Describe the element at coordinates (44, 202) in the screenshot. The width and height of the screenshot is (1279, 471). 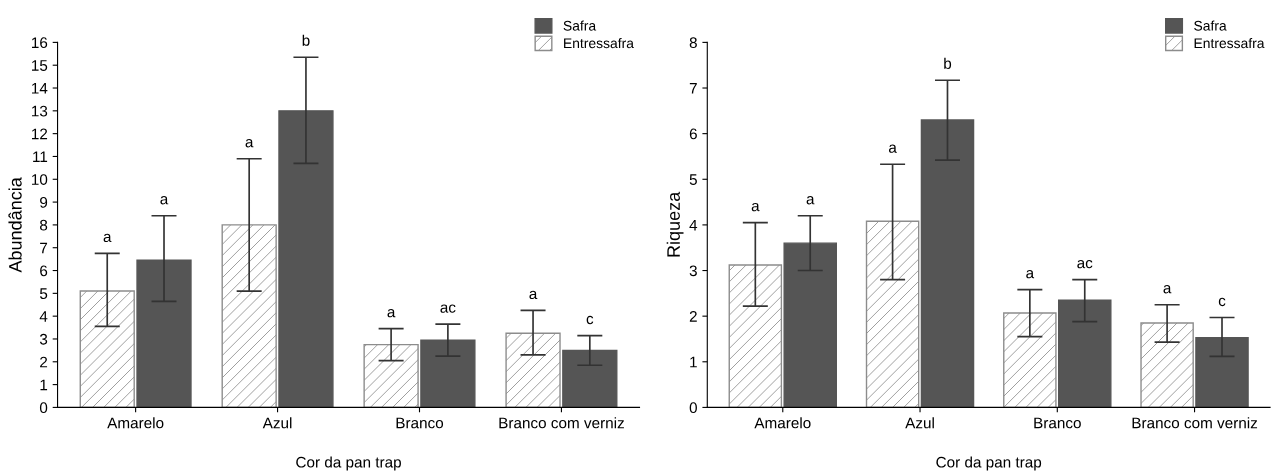
I see `y-tick-label: 9` at that location.